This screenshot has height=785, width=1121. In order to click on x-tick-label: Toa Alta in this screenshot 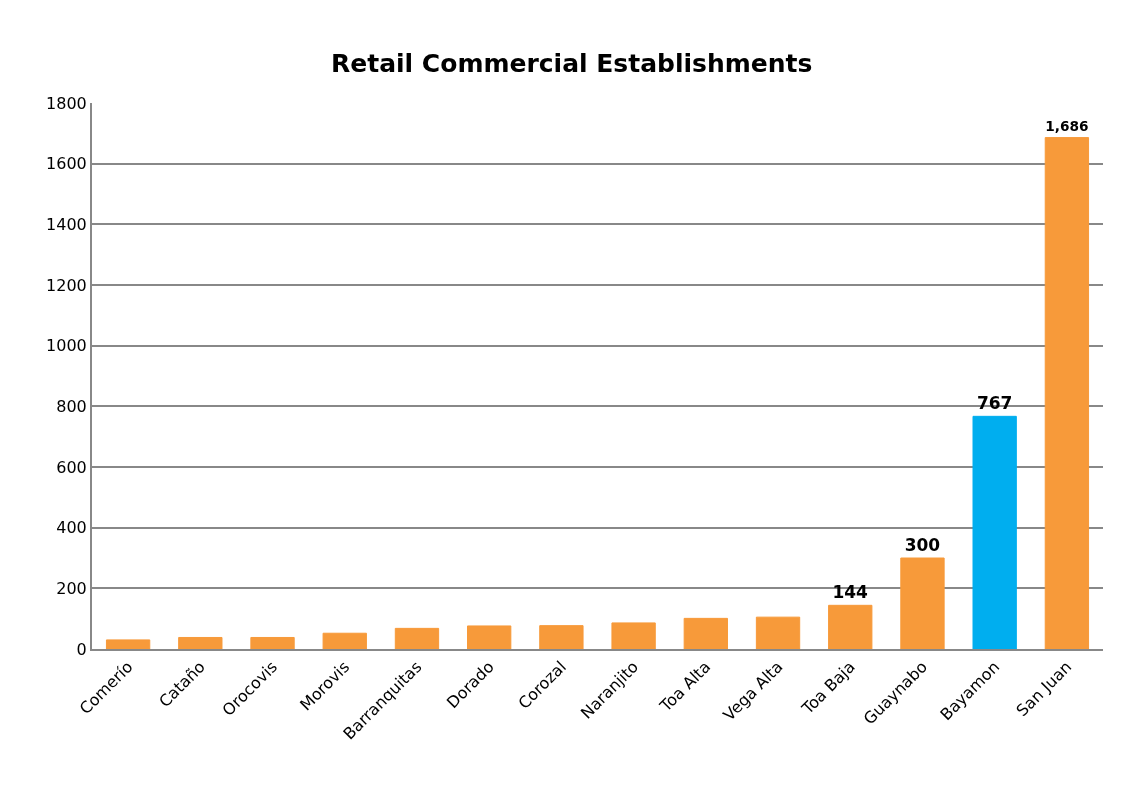, I will do `click(685, 687)`.